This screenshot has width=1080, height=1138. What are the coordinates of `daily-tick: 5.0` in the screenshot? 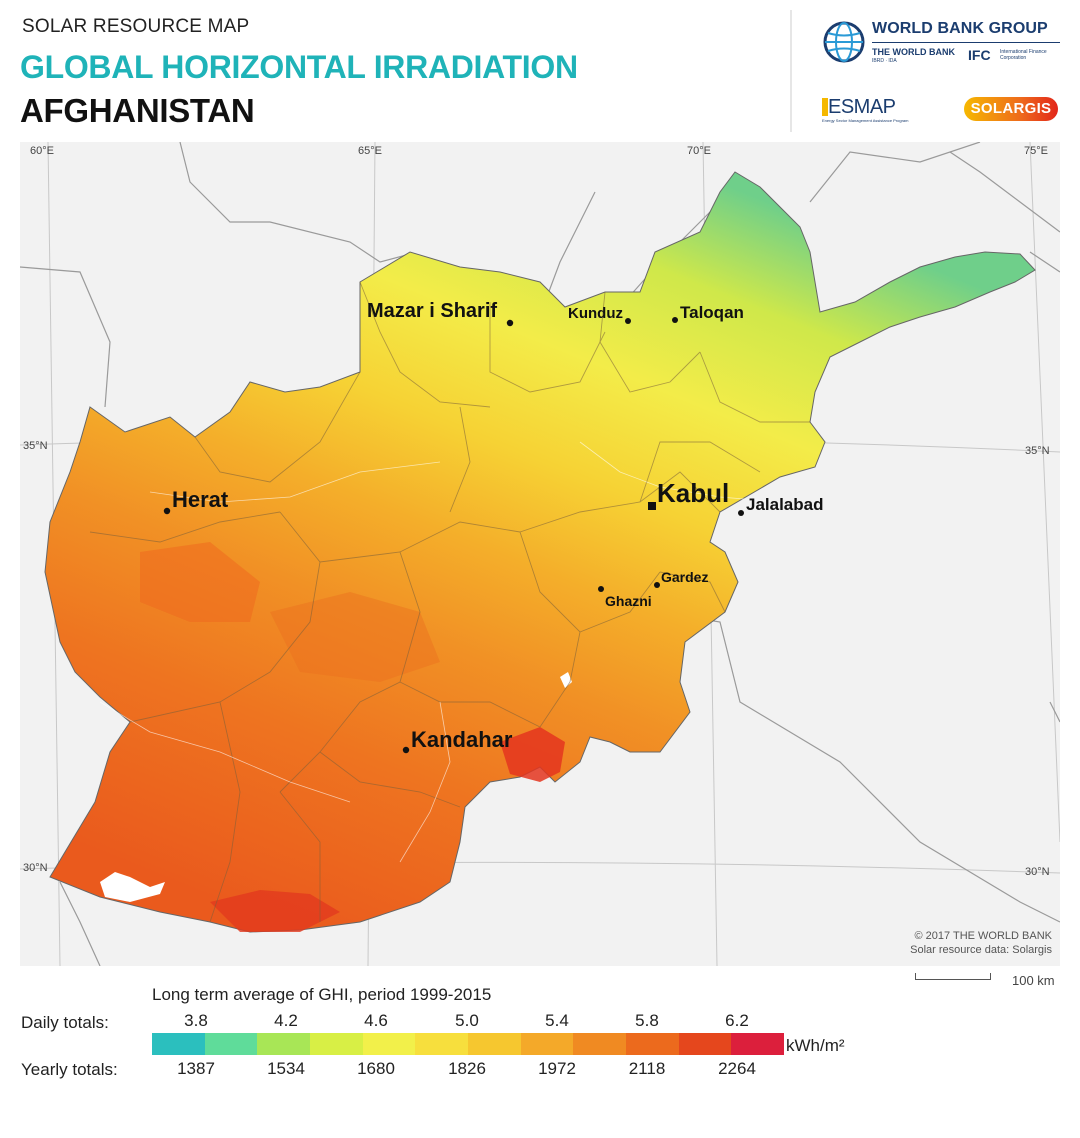 It's located at (467, 1020).